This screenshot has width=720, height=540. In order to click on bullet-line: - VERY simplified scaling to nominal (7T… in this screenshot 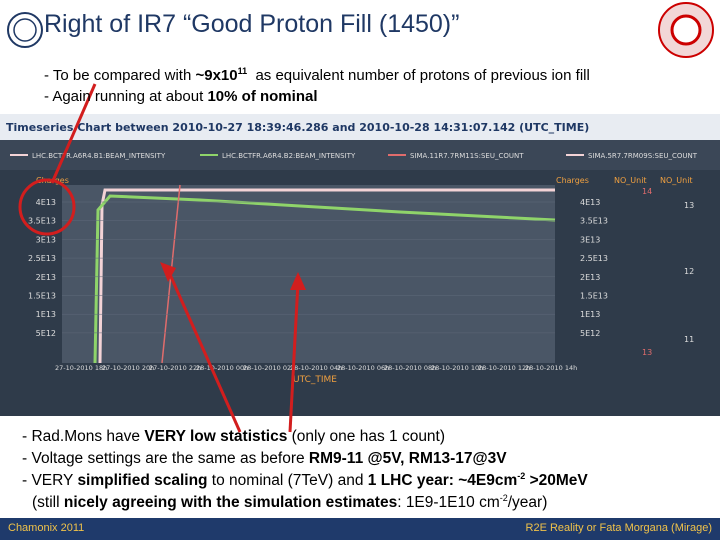, I will do `click(305, 480)`.